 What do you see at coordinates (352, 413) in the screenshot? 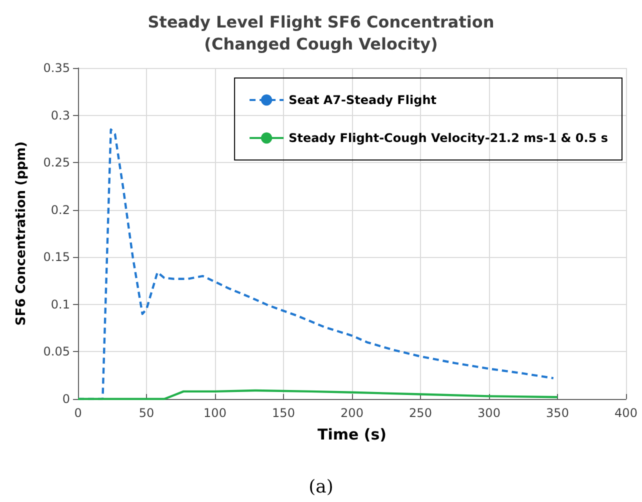
I see `x-tick-label: 200` at bounding box center [352, 413].